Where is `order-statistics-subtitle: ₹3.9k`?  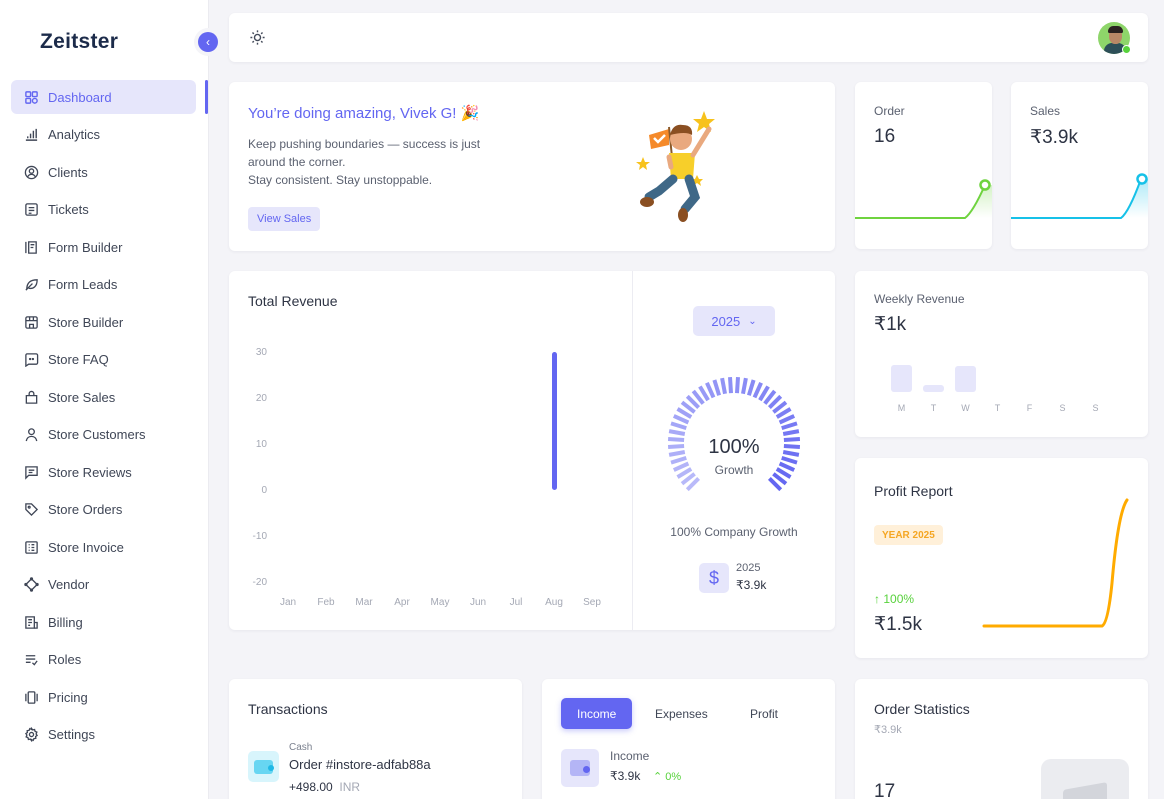 order-statistics-subtitle: ₹3.9k is located at coordinates (888, 730).